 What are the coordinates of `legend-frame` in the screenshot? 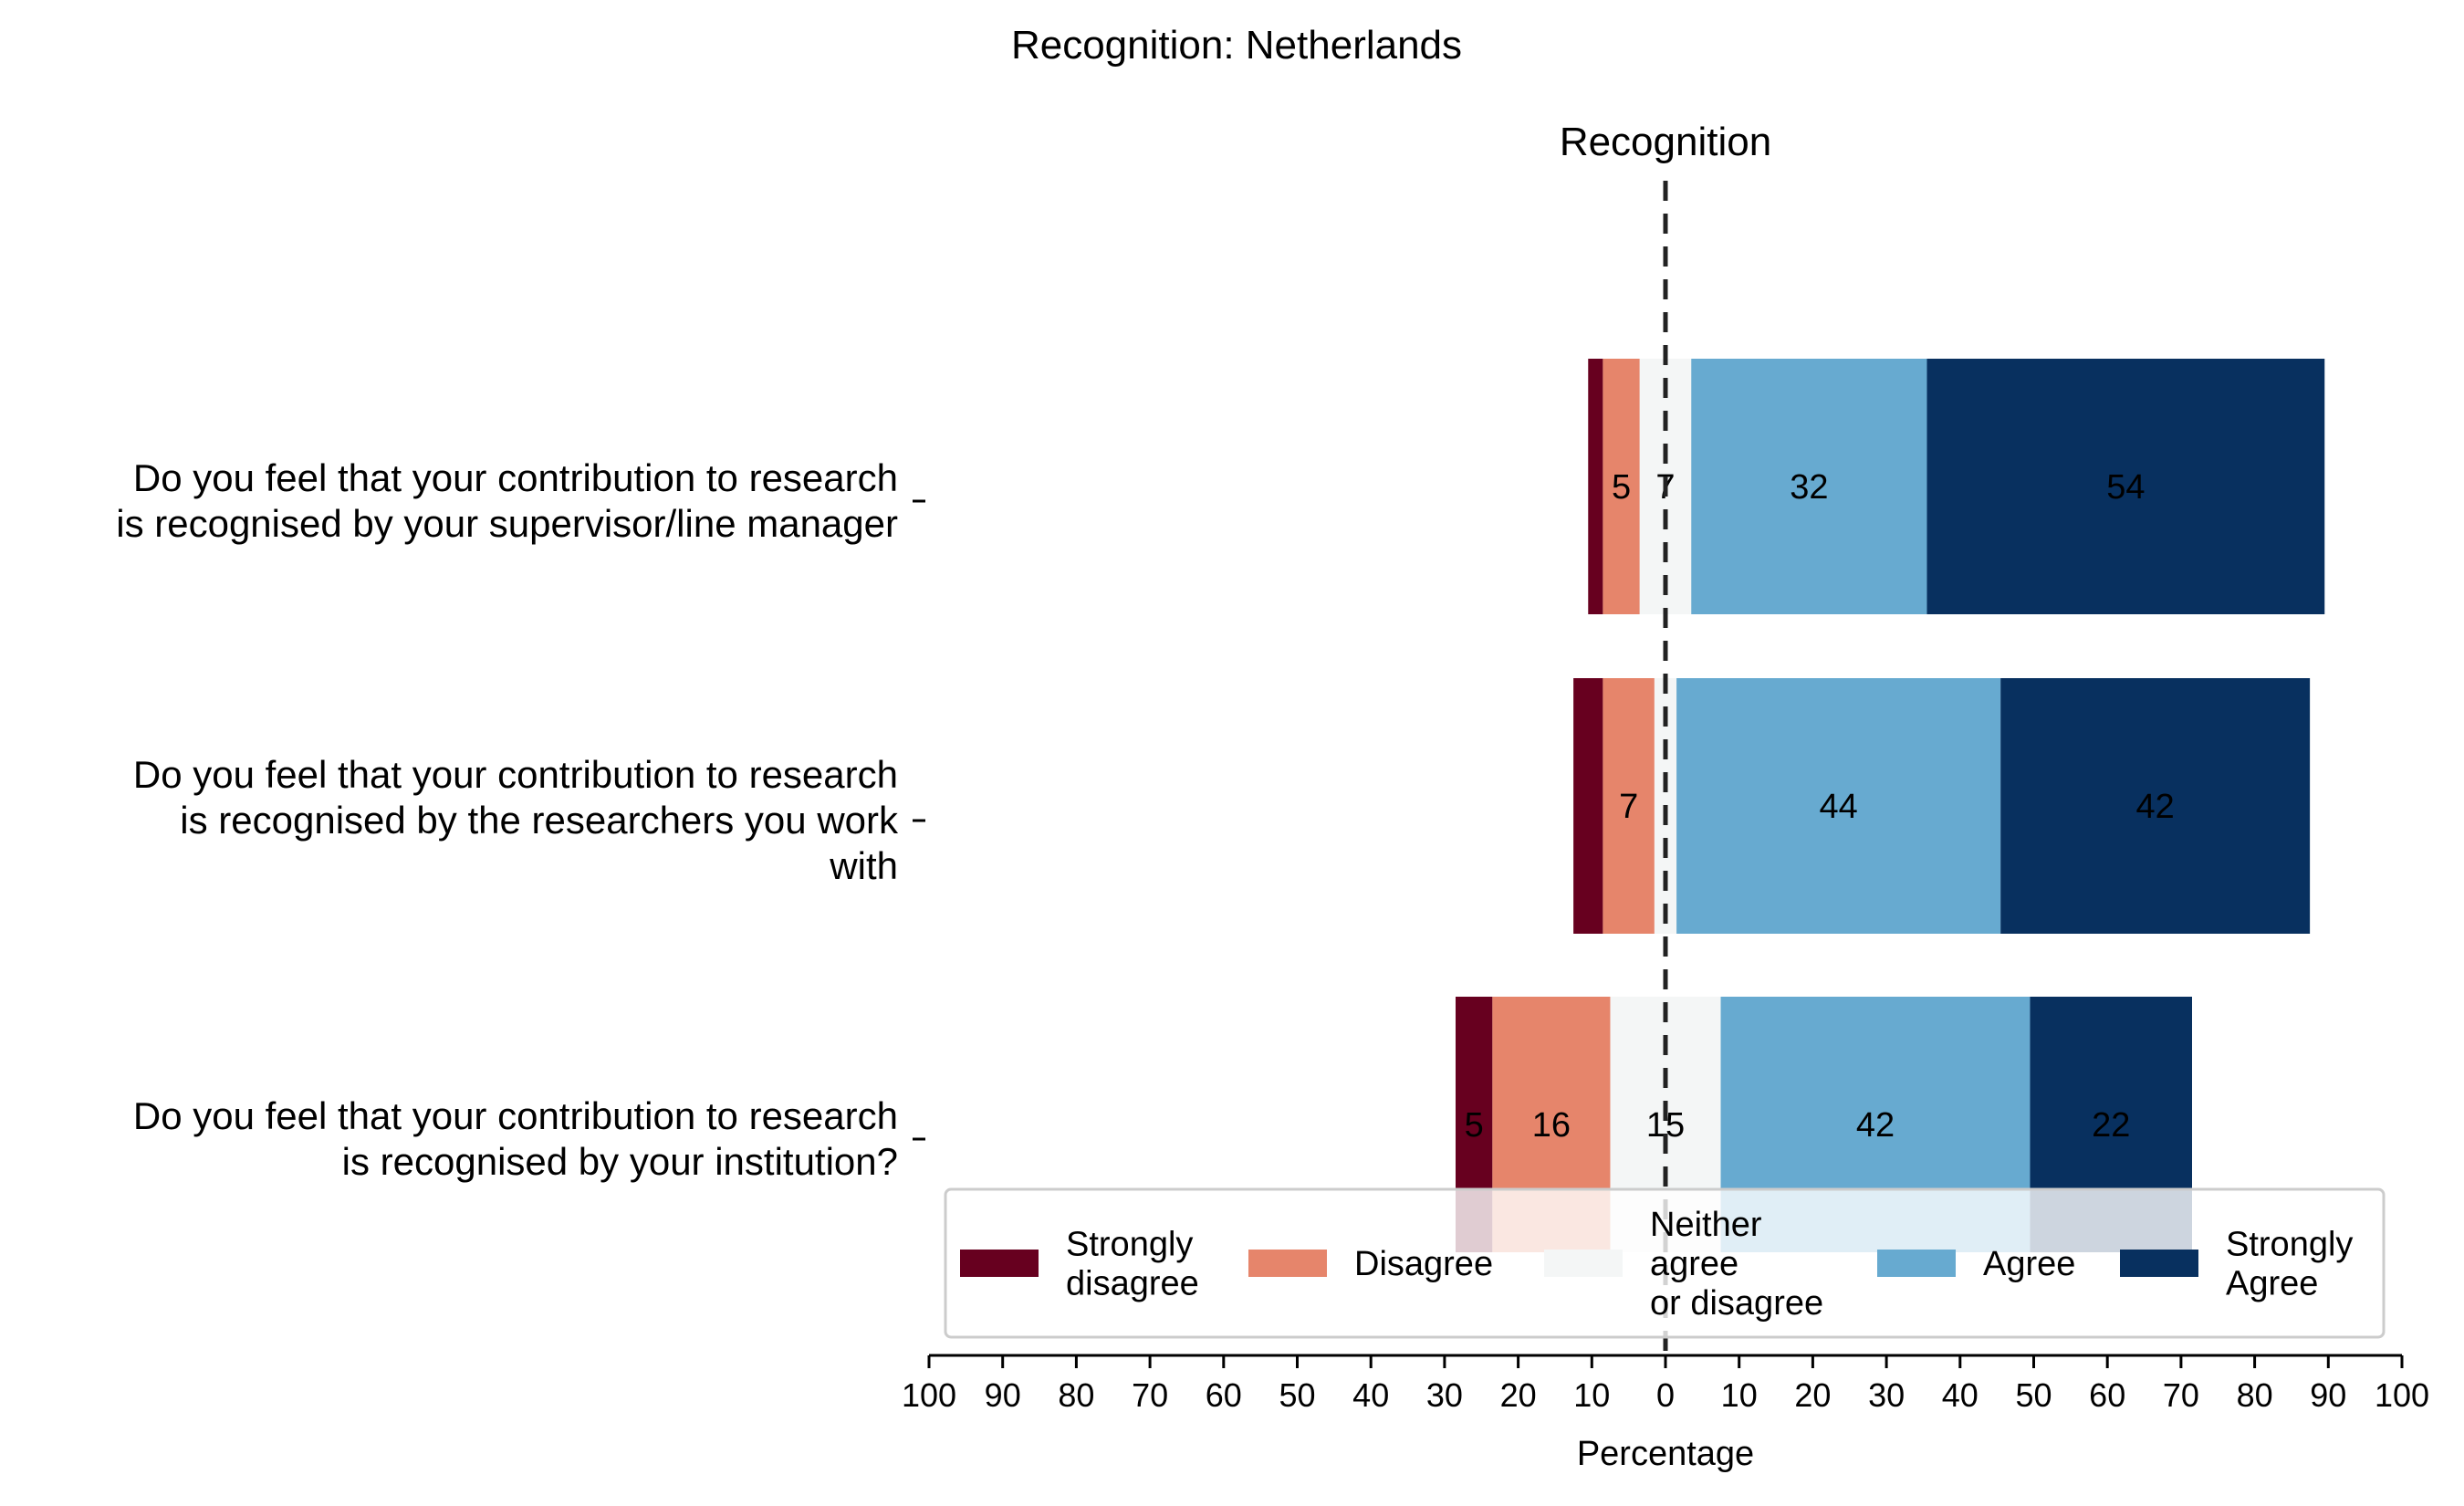 It's located at (1665, 1263).